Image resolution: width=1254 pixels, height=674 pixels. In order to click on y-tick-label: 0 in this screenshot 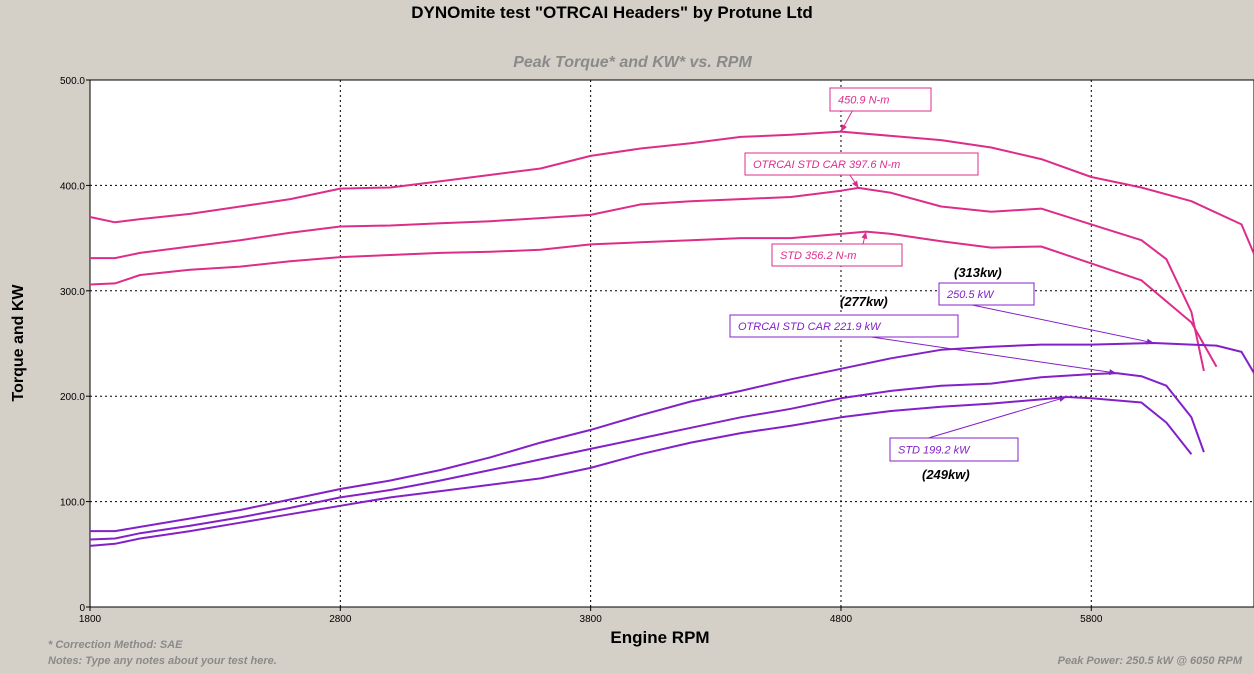, I will do `click(82, 608)`.